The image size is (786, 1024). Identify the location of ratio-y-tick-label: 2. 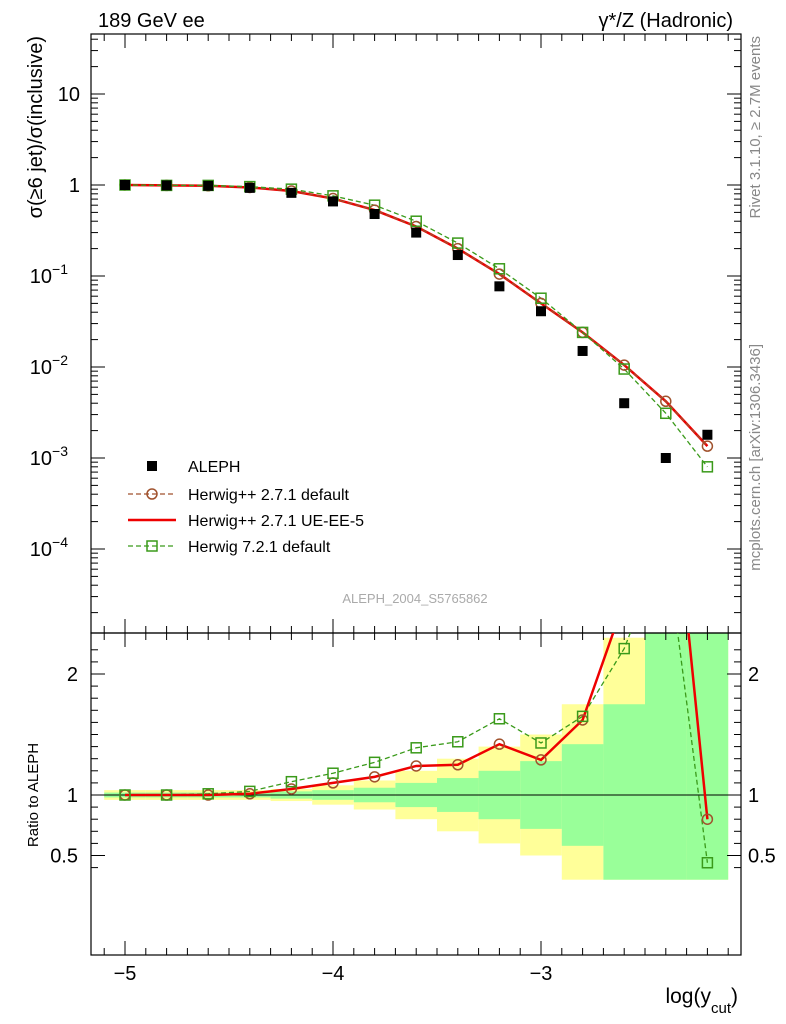
(72, 675).